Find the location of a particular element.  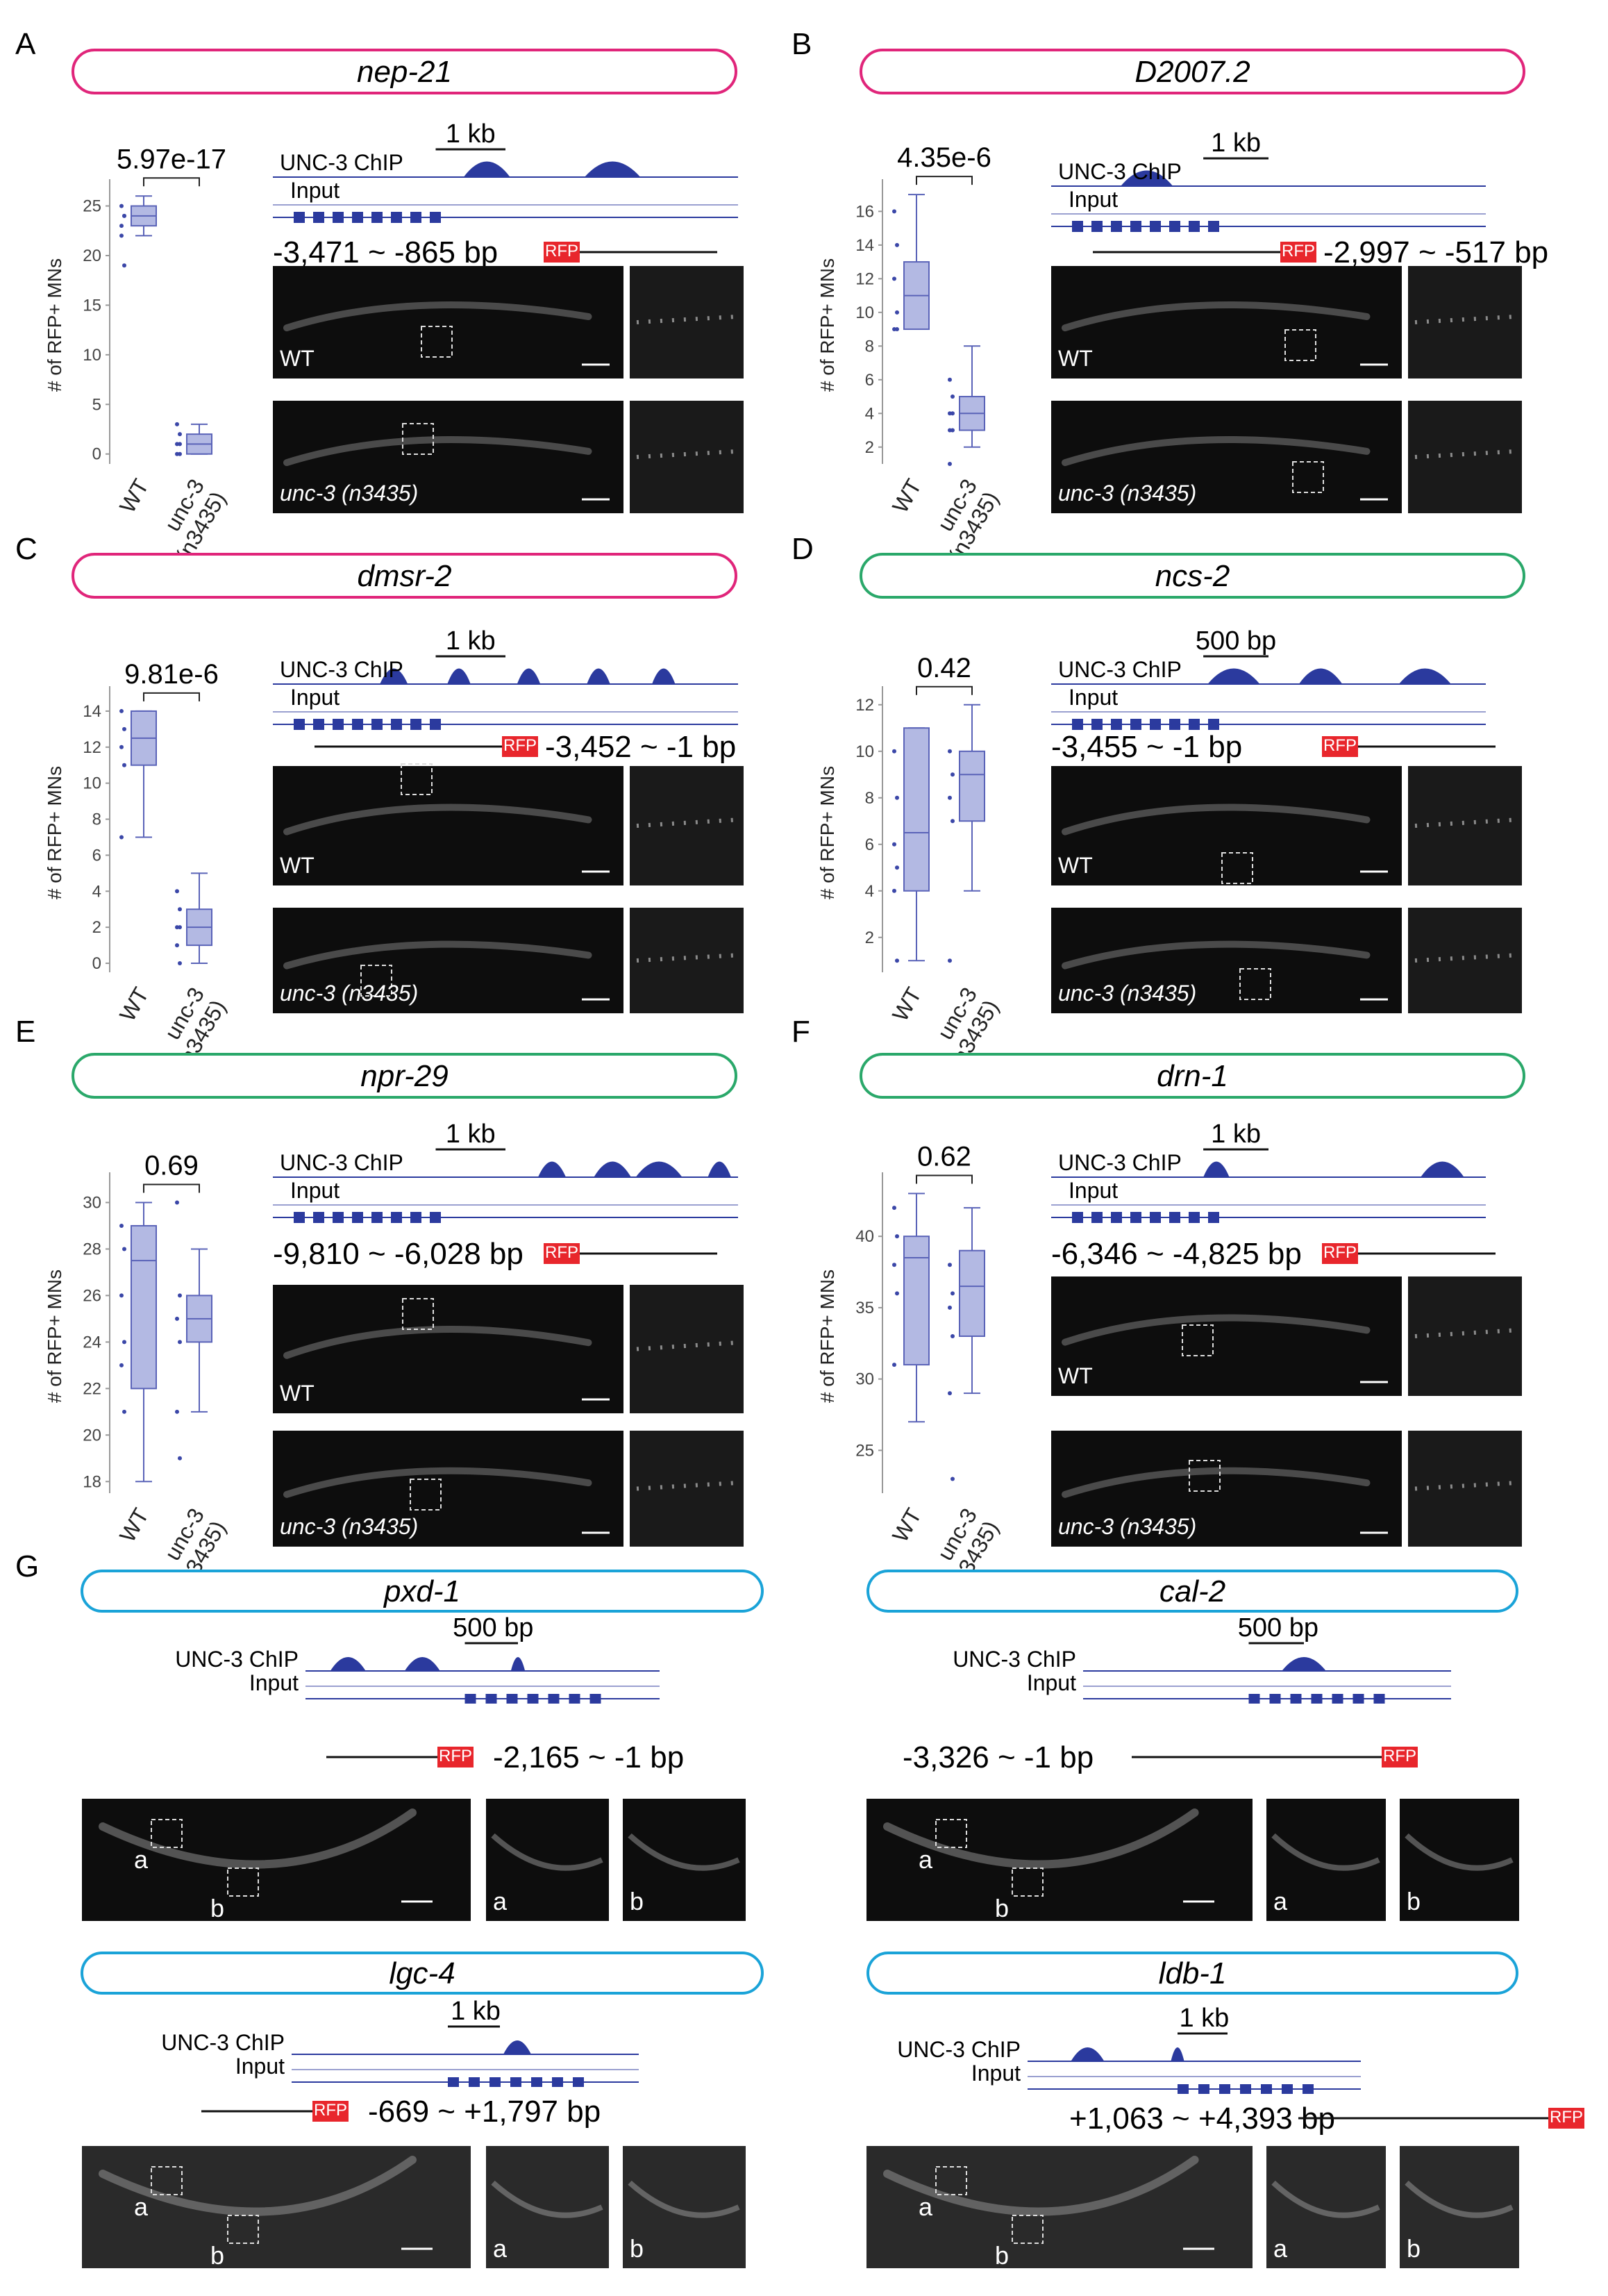

inset-label: a is located at coordinates (501, 2249).